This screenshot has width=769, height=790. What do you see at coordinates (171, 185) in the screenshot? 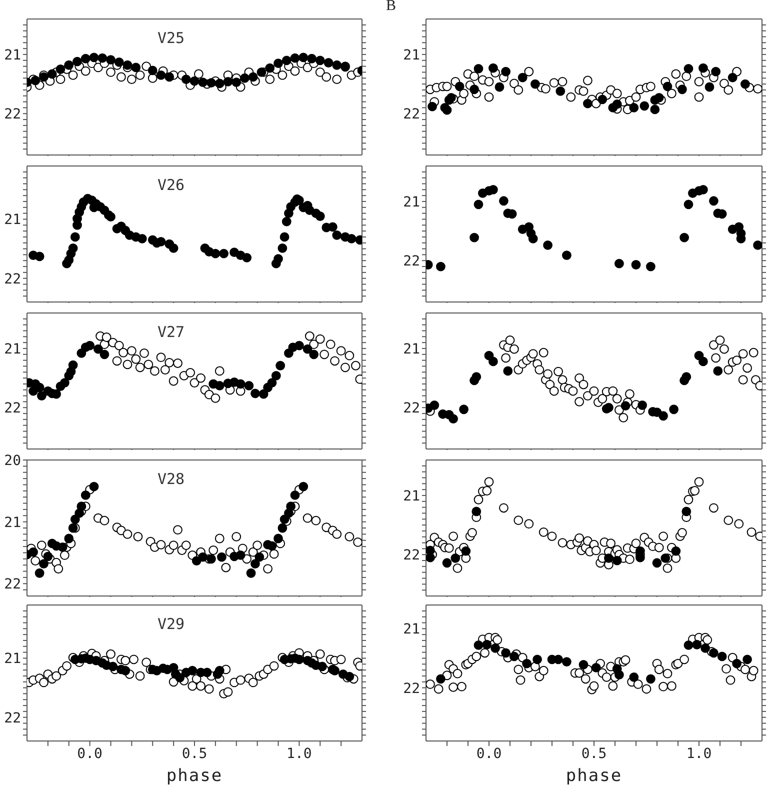
I see `text: V26` at bounding box center [171, 185].